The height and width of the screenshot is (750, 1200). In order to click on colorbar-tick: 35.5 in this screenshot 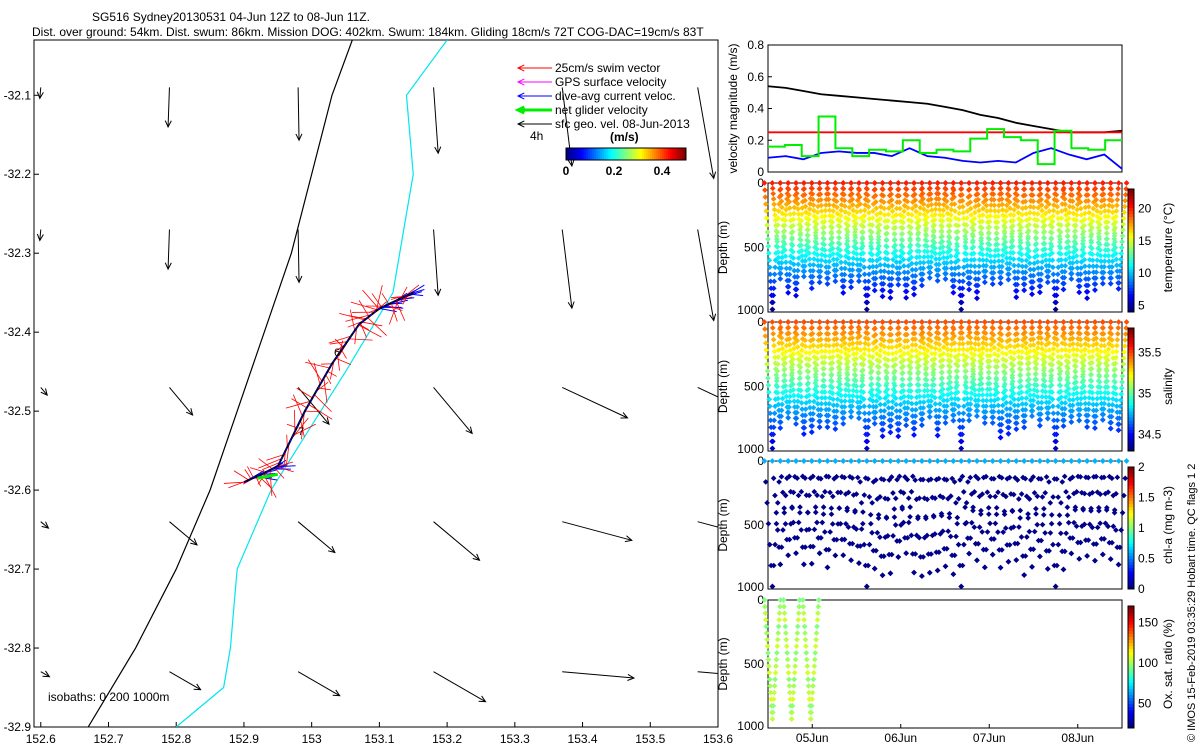, I will do `click(1150, 353)`.